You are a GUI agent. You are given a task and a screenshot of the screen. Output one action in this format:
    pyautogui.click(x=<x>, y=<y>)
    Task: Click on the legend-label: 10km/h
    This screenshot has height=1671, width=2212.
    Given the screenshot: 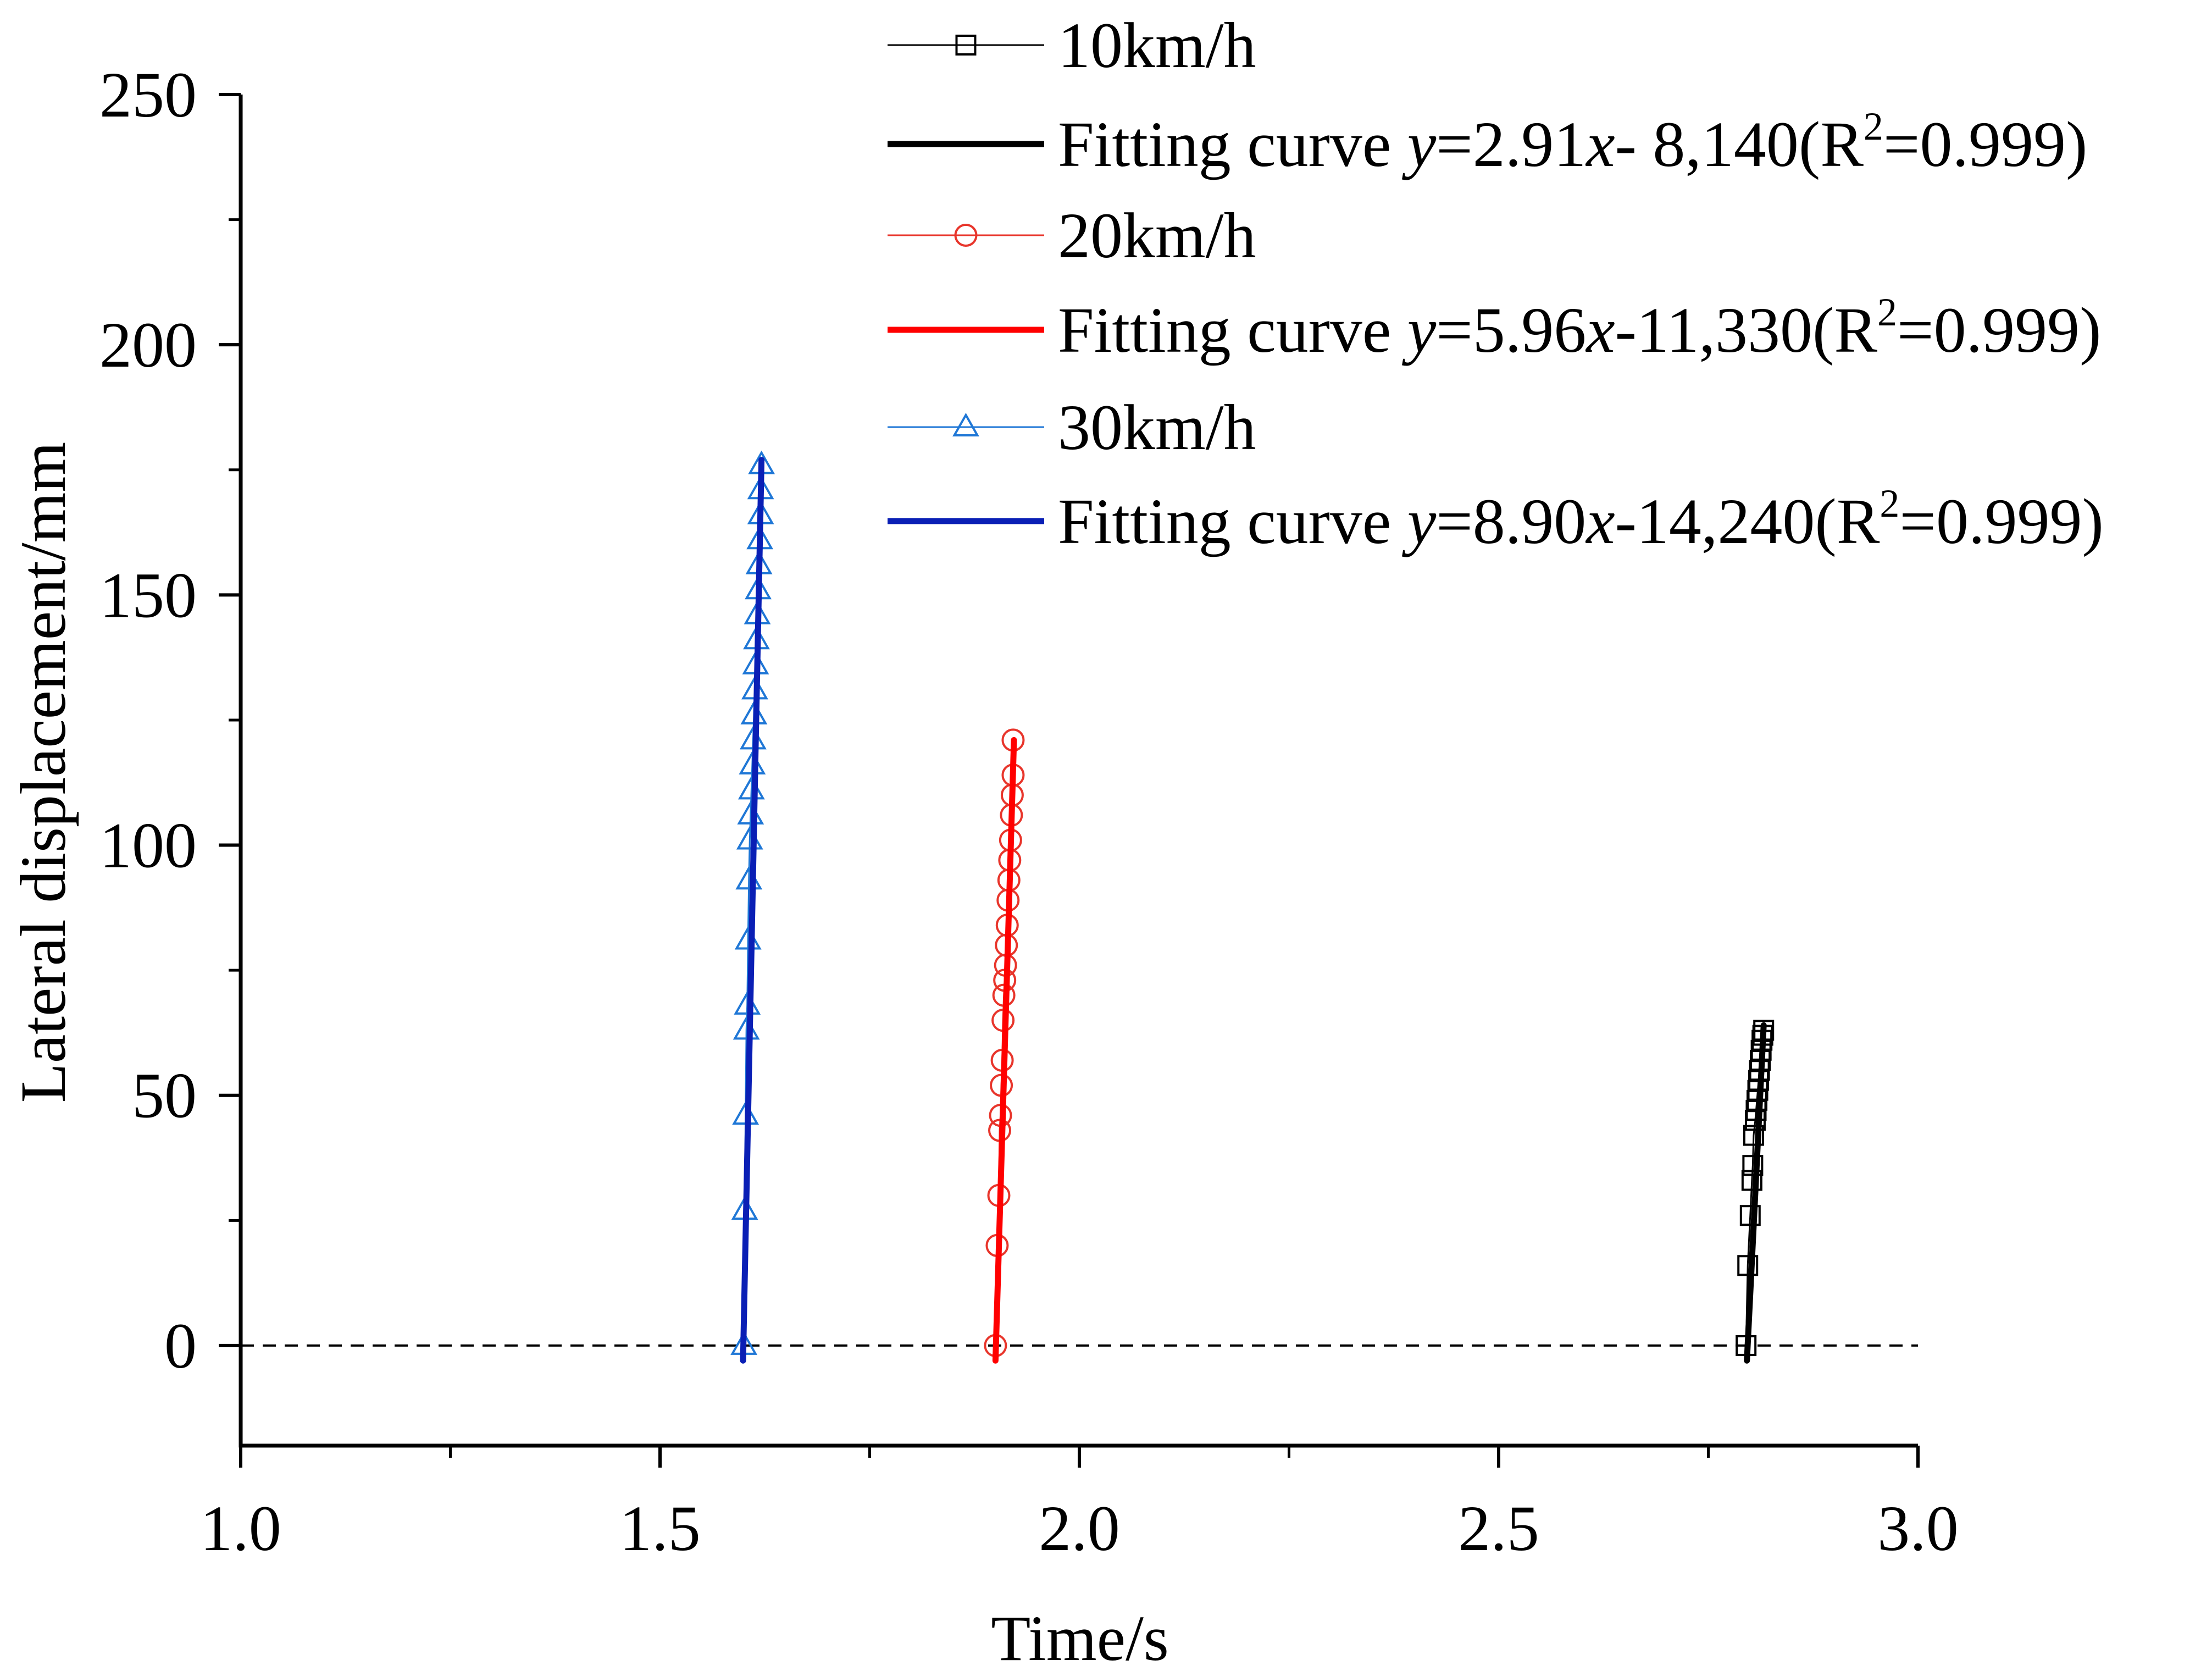 What is the action you would take?
    pyautogui.click(x=1157, y=45)
    